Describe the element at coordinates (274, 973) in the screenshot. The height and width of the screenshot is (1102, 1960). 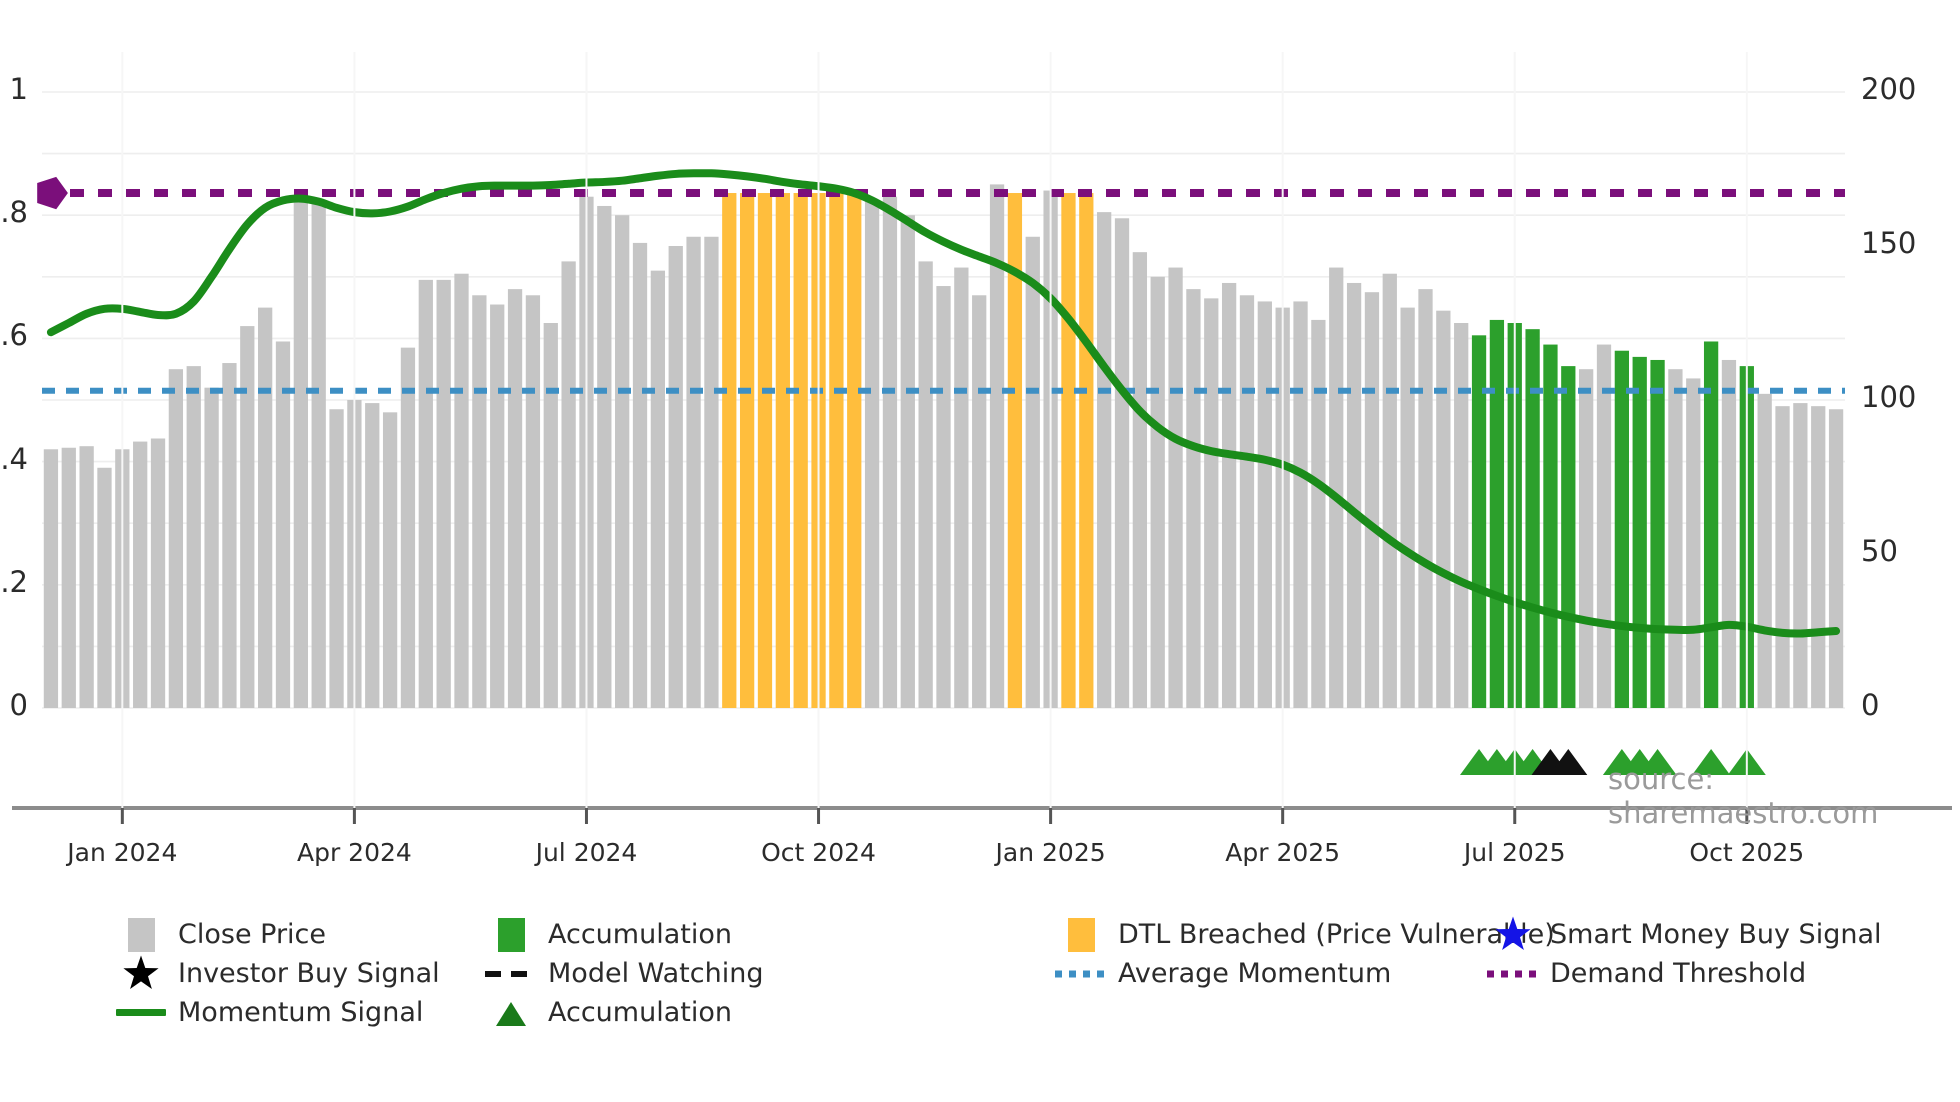
I see `legend-item: Investor Buy Signal` at that location.